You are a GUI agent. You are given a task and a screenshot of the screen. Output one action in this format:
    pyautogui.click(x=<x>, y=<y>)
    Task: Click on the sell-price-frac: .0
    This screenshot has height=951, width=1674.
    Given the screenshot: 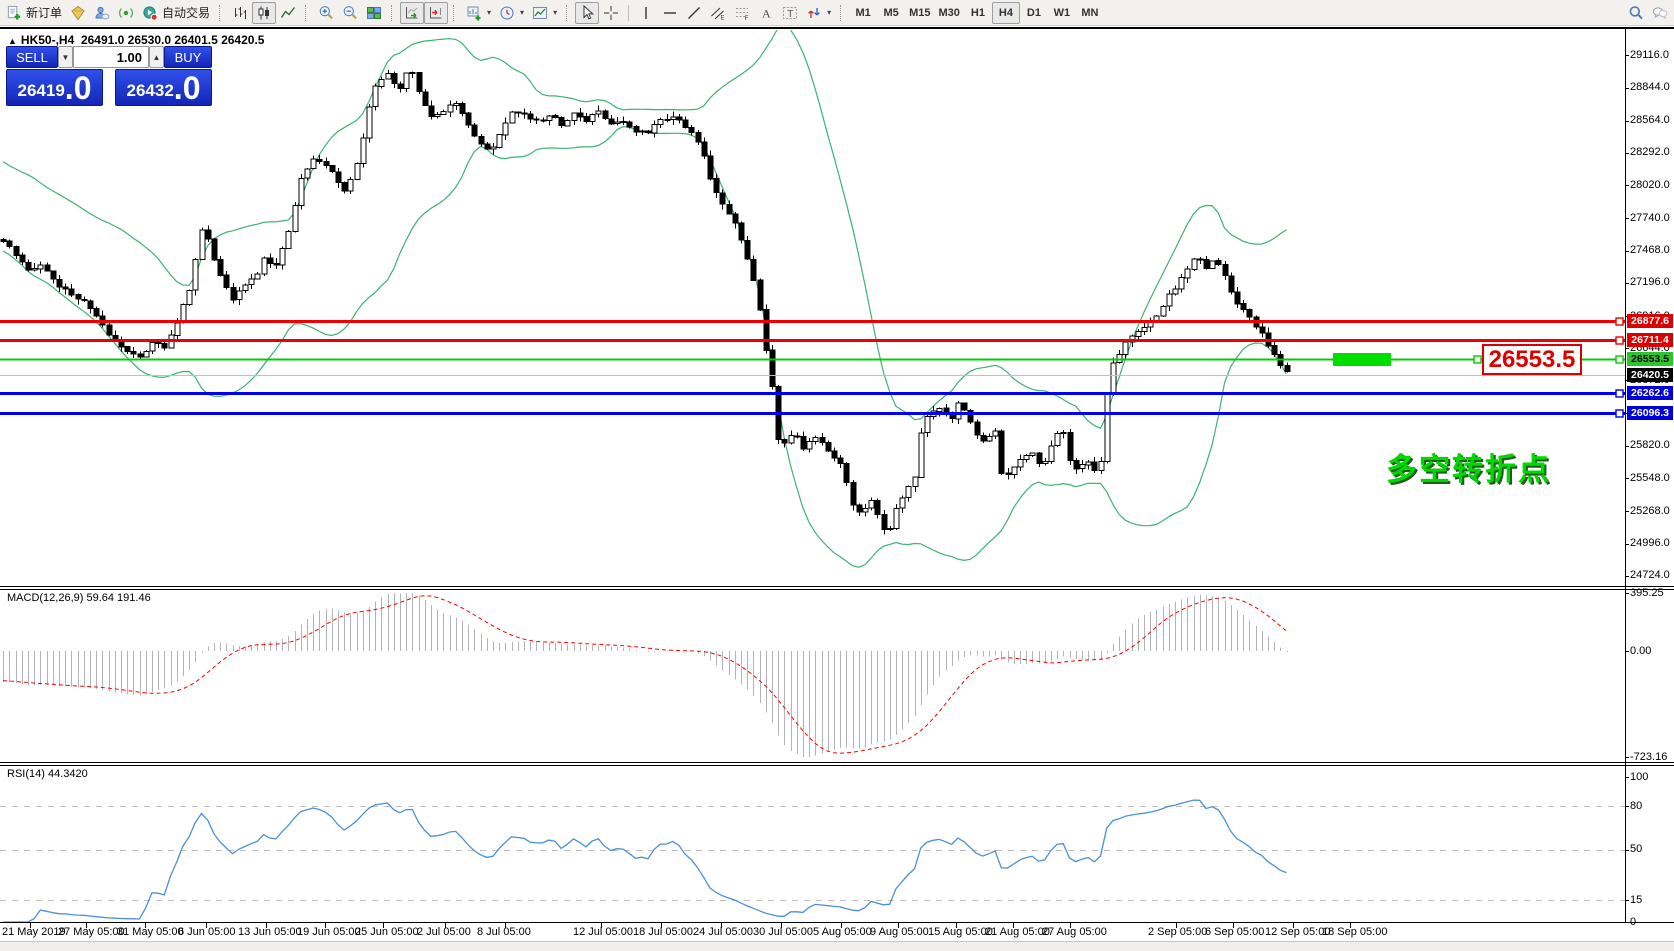 What is the action you would take?
    pyautogui.click(x=78, y=88)
    